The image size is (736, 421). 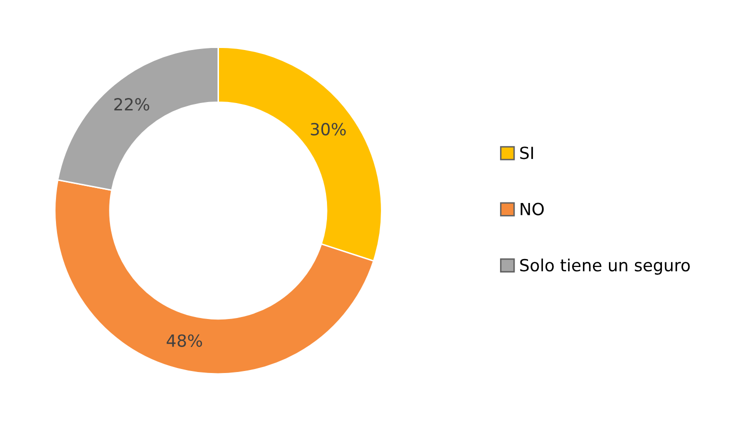 I want to click on data-label: 48%, so click(x=184, y=340).